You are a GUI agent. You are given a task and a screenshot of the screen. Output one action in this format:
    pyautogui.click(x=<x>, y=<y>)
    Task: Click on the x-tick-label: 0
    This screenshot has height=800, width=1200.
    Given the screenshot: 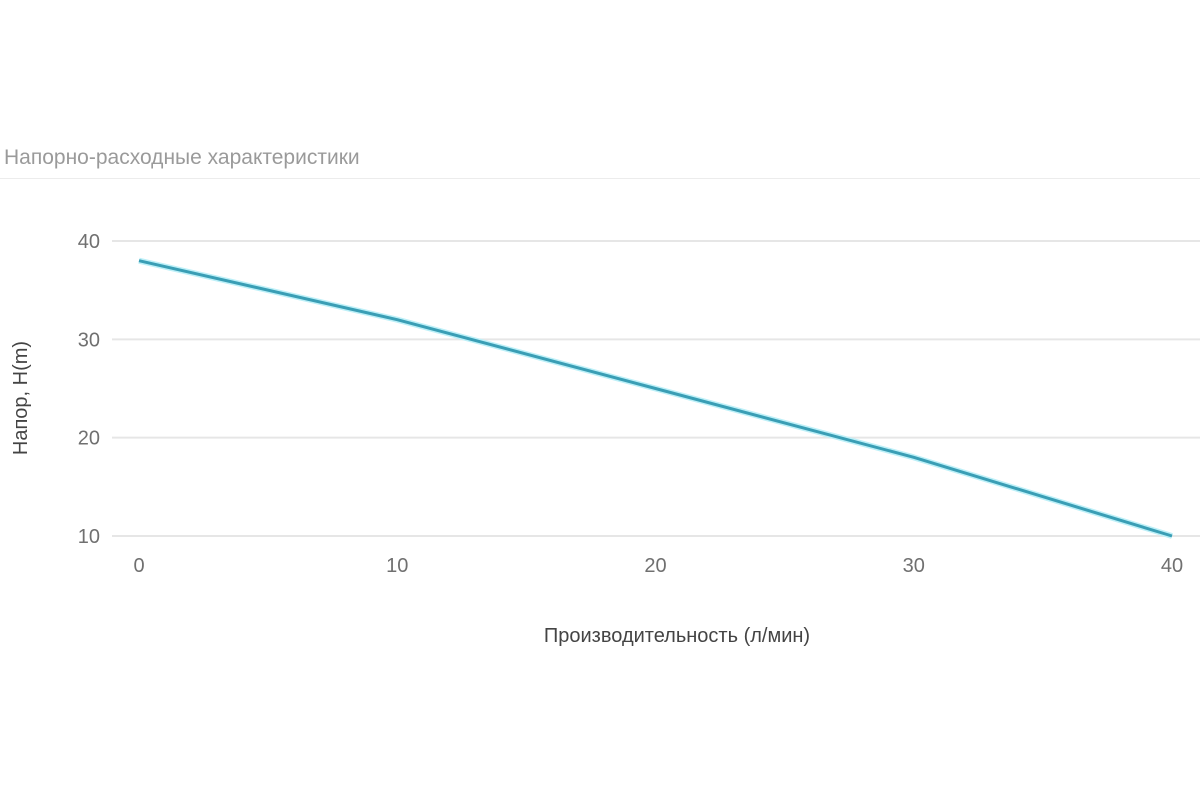 What is the action you would take?
    pyautogui.click(x=138, y=566)
    